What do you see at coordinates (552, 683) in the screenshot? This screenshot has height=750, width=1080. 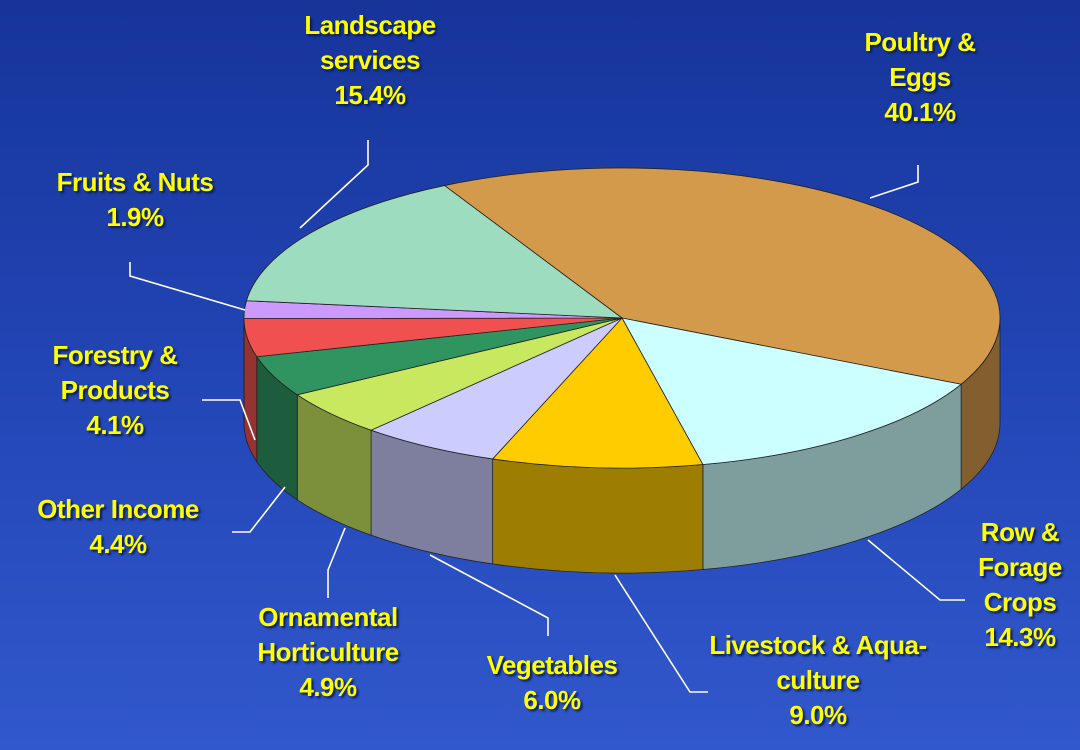 I see `slice-label: Vegetables 6.0%` at bounding box center [552, 683].